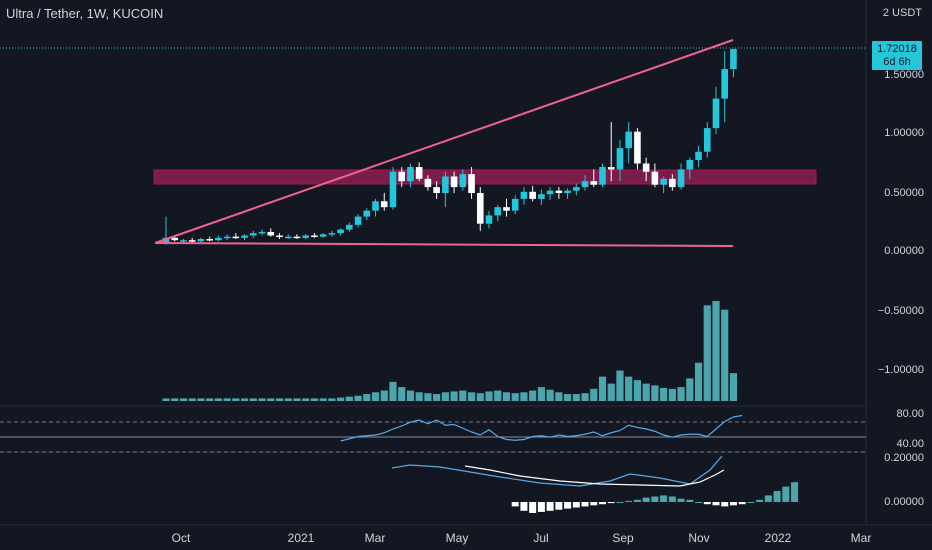 The width and height of the screenshot is (932, 550). What do you see at coordinates (444, 244) in the screenshot?
I see `support-trendline` at bounding box center [444, 244].